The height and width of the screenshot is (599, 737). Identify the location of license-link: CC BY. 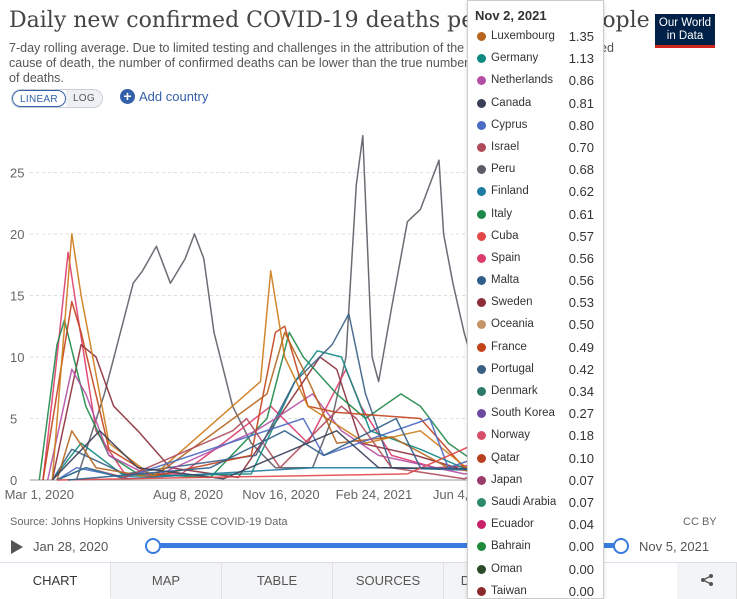
(700, 522).